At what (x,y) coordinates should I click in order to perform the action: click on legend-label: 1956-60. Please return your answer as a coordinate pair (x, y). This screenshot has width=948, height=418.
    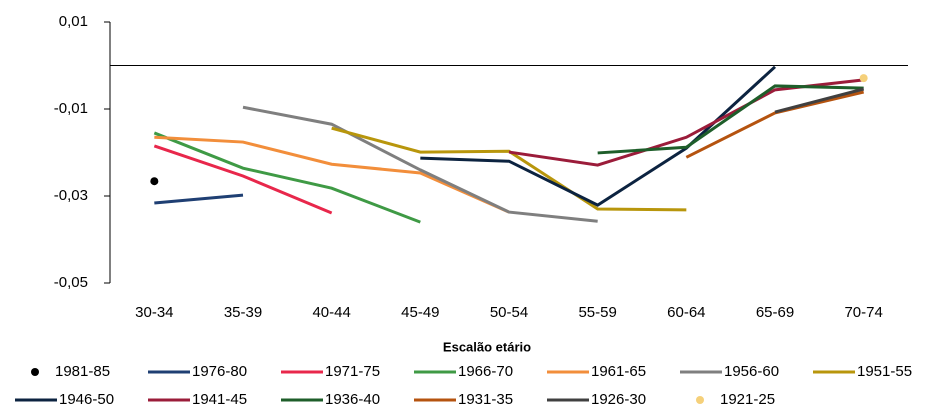
    Looking at the image, I should click on (751, 371).